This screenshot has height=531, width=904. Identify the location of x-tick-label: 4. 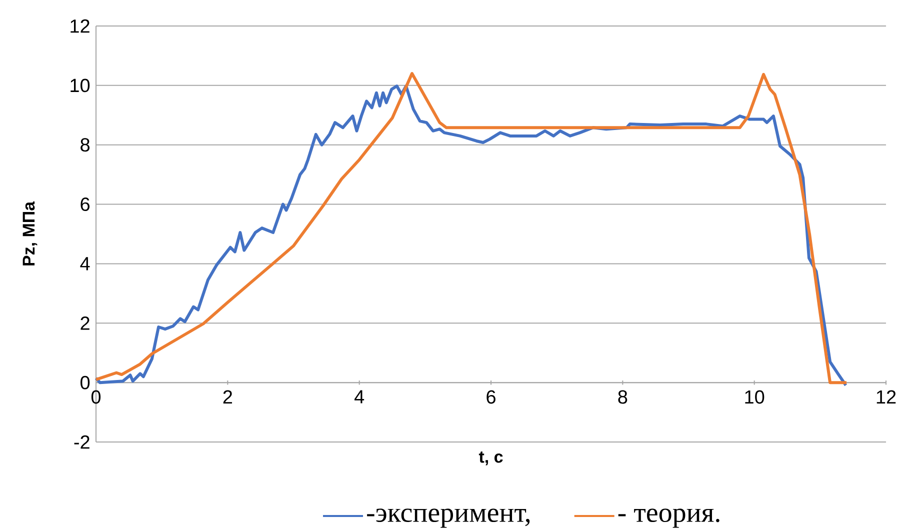
(359, 397).